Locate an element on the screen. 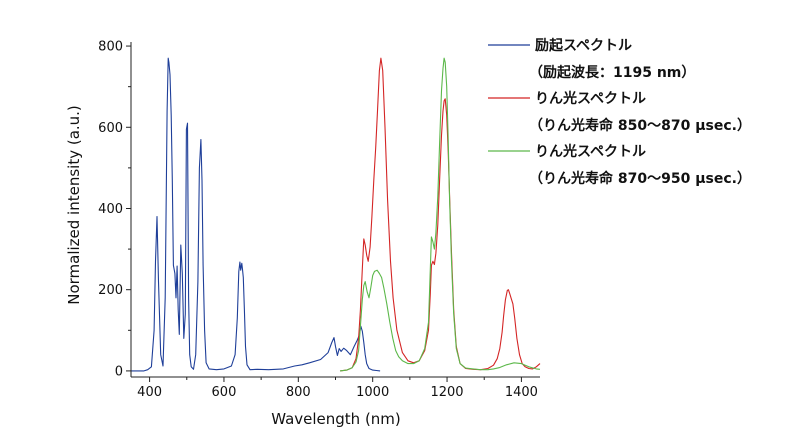 The width and height of the screenshot is (800, 448). legend-label-1: 励起スペクトル is located at coordinates (583, 45).